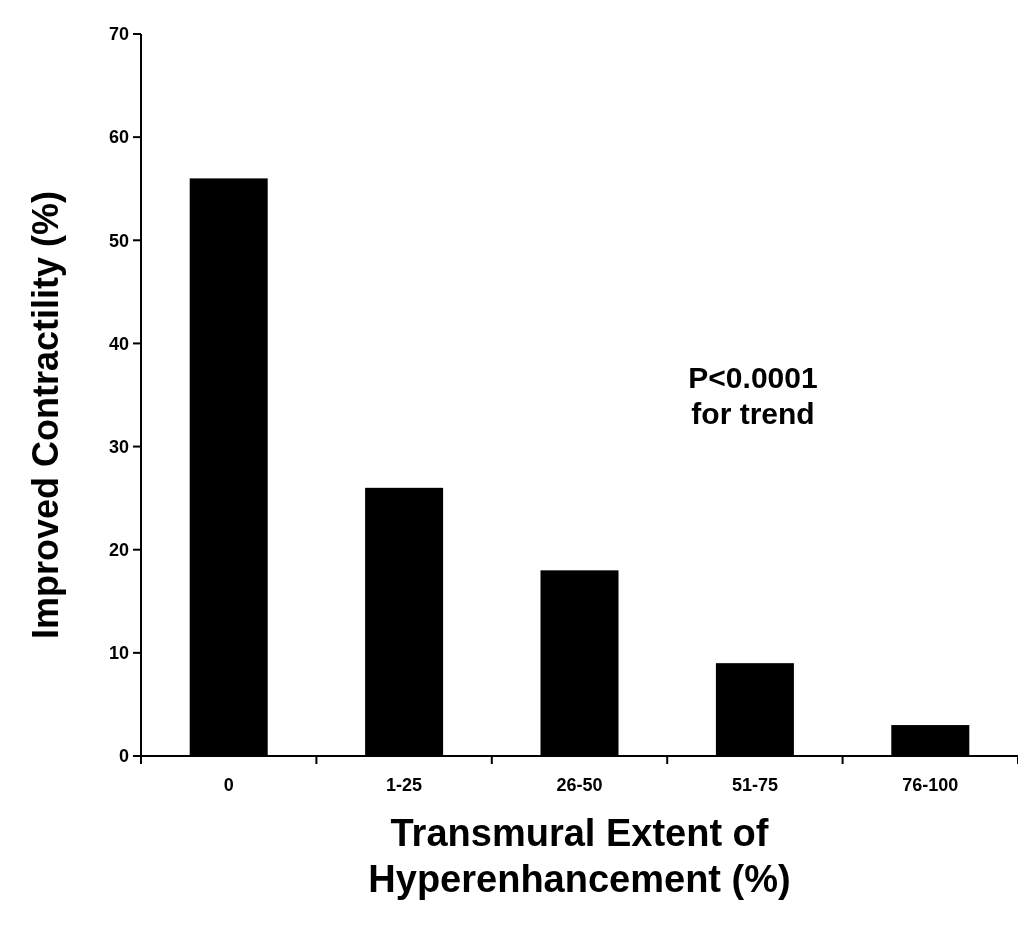  I want to click on y-tick-label: 50, so click(118, 240).